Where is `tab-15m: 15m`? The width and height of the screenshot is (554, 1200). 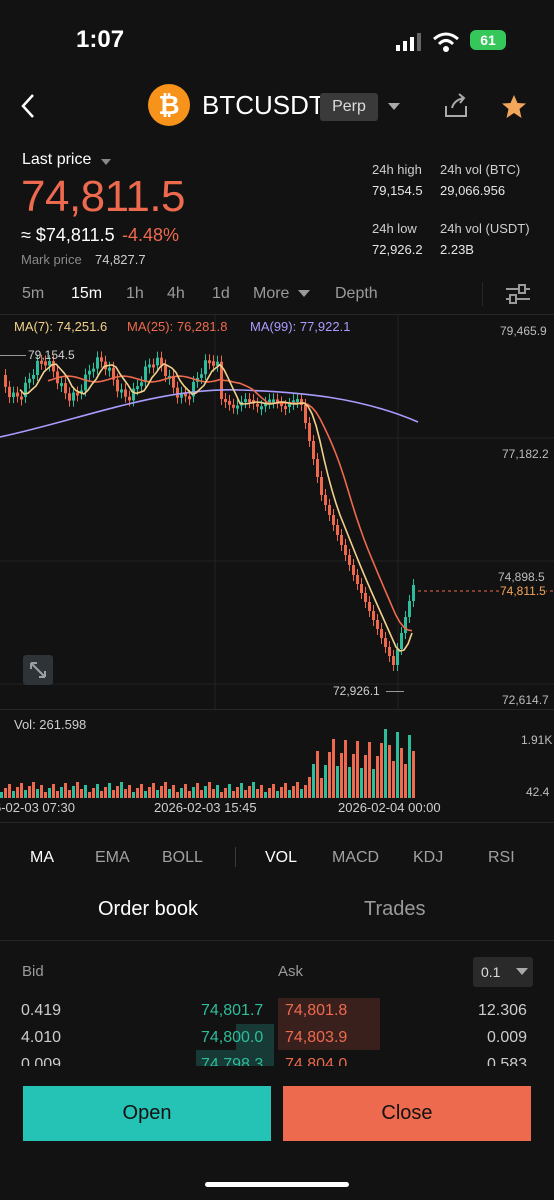 tab-15m: 15m is located at coordinates (87, 293).